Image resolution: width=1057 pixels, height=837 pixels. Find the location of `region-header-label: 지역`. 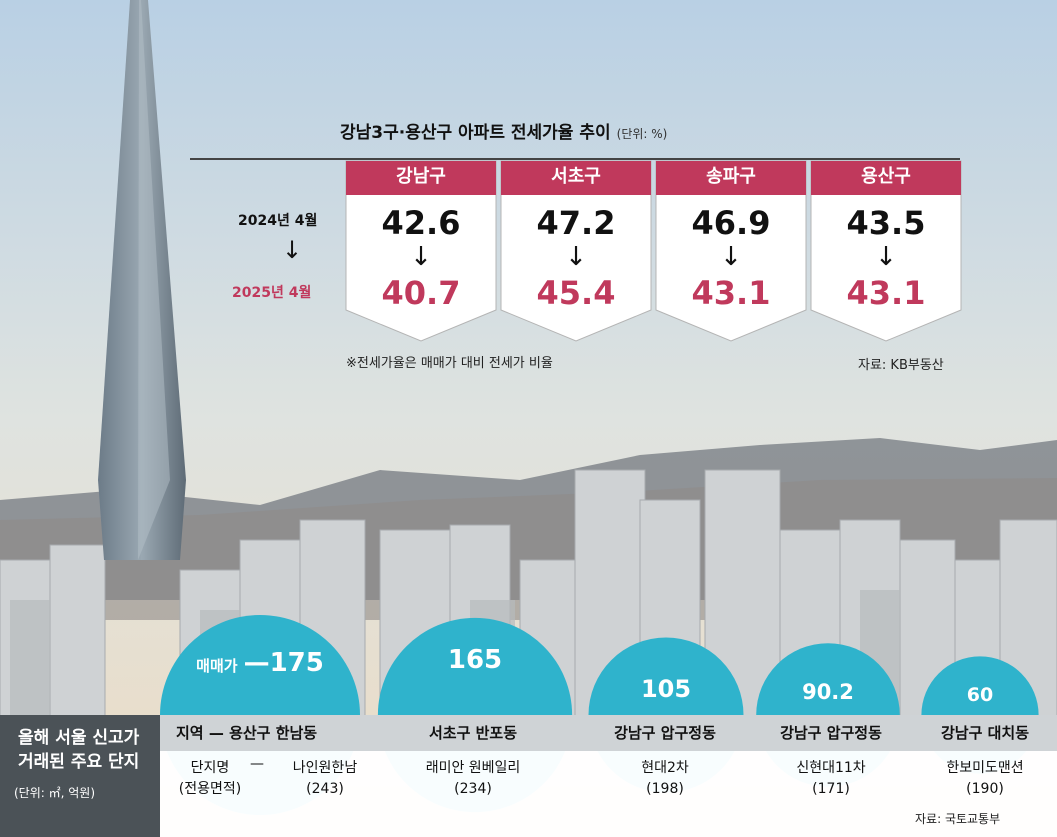

region-header-label: 지역 is located at coordinates (190, 733).